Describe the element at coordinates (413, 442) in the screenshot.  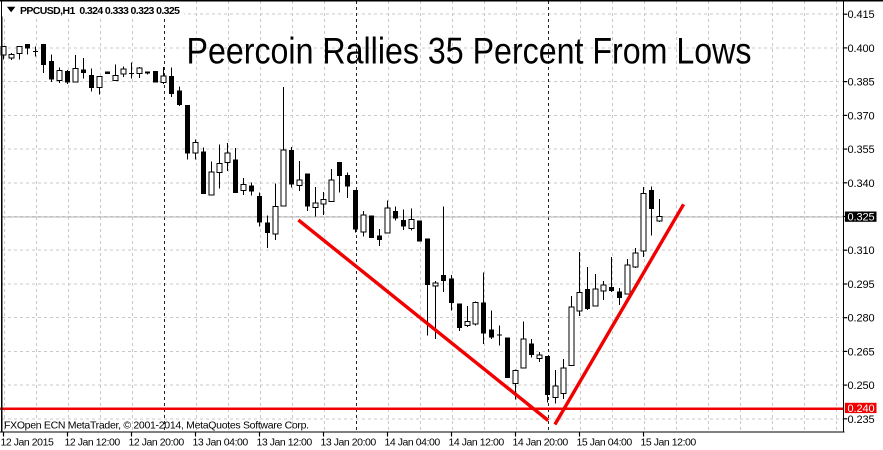
I see `svg-text: 14 Jan 04:00` at that location.